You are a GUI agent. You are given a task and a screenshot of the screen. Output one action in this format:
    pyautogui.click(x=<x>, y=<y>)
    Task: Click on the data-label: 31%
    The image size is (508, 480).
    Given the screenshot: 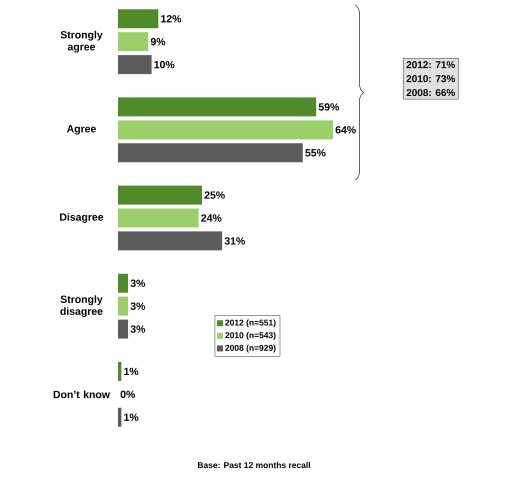 What is the action you would take?
    pyautogui.click(x=234, y=241)
    